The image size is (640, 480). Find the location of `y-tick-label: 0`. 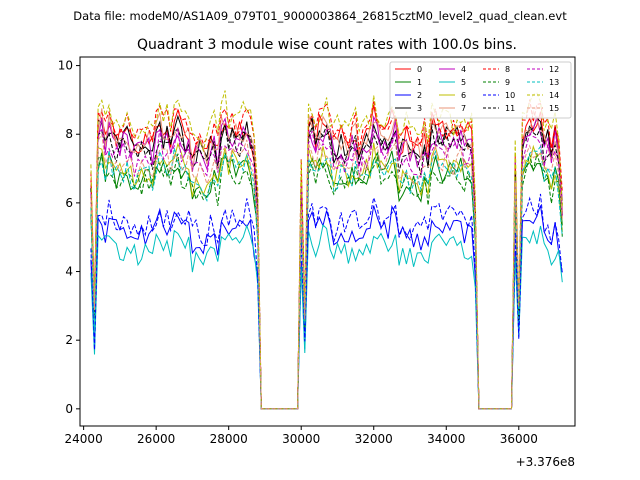

y-tick-label: 0 is located at coordinates (69, 409).